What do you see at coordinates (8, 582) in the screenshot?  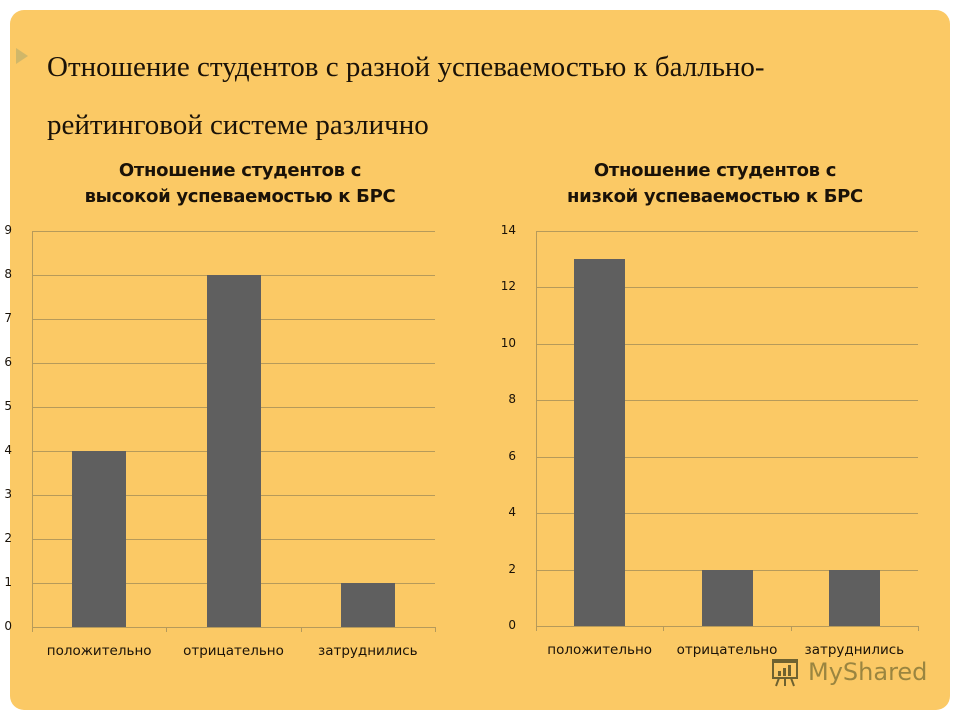 I see `y-tick-label: 1` at bounding box center [8, 582].